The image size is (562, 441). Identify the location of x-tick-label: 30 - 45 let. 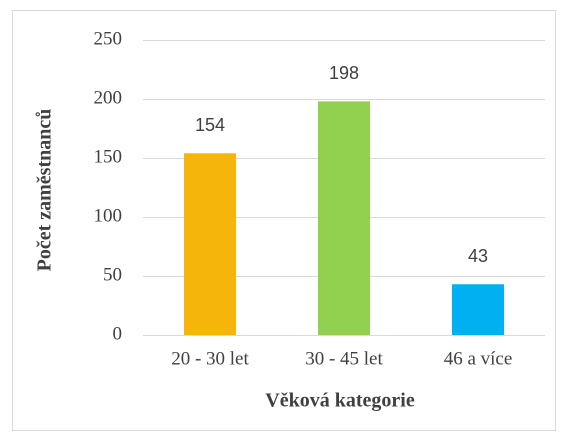
(344, 358).